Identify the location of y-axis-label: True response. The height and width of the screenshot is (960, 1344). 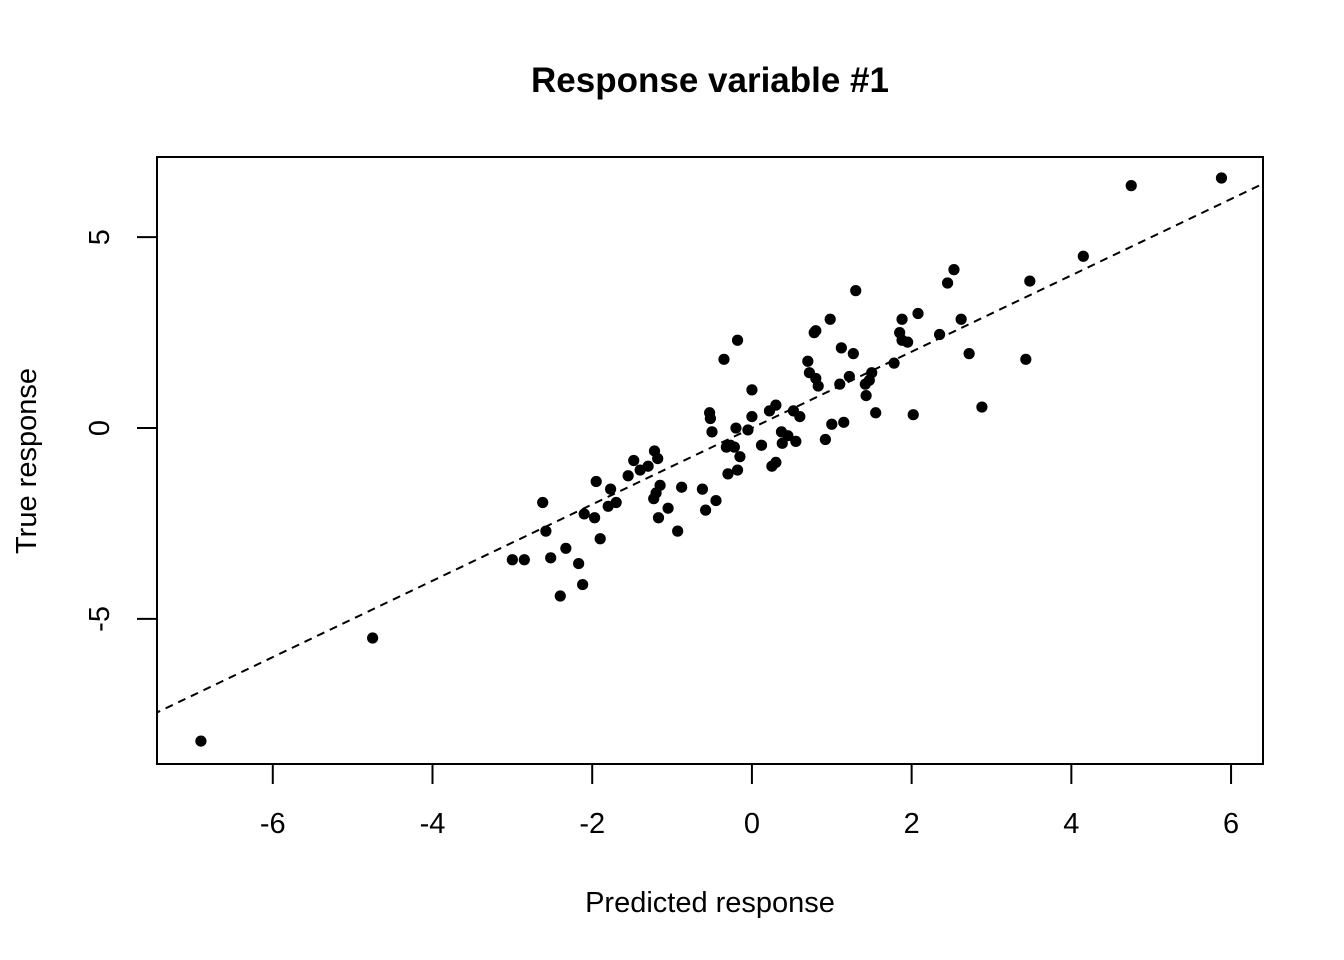
(27, 461).